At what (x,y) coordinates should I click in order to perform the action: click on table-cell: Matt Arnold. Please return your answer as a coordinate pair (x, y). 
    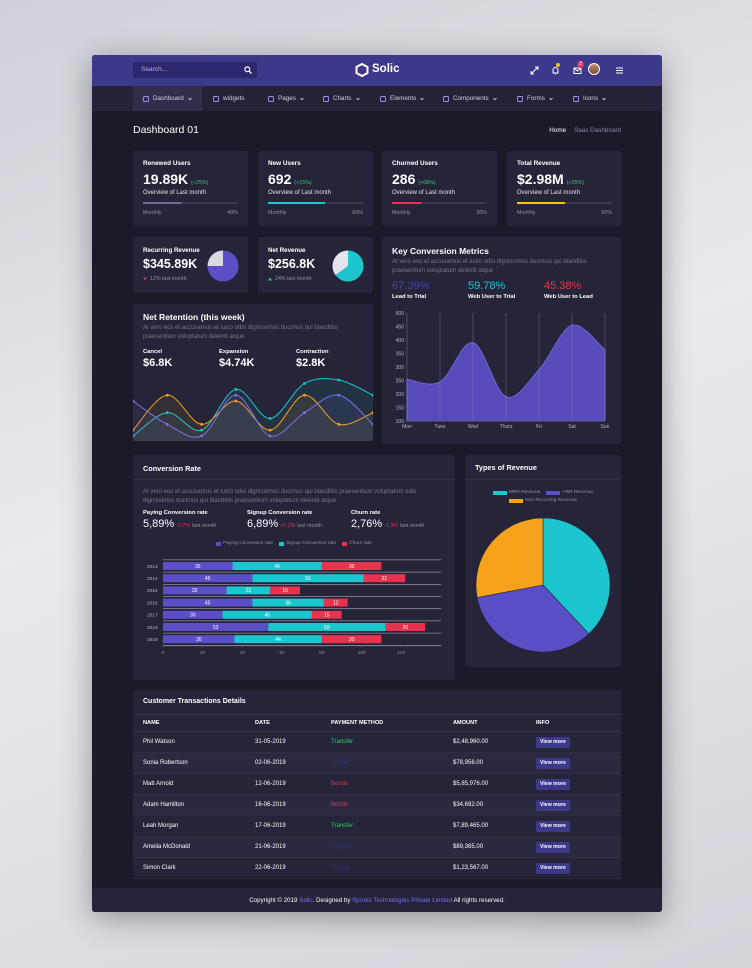
    Looking at the image, I should click on (189, 784).